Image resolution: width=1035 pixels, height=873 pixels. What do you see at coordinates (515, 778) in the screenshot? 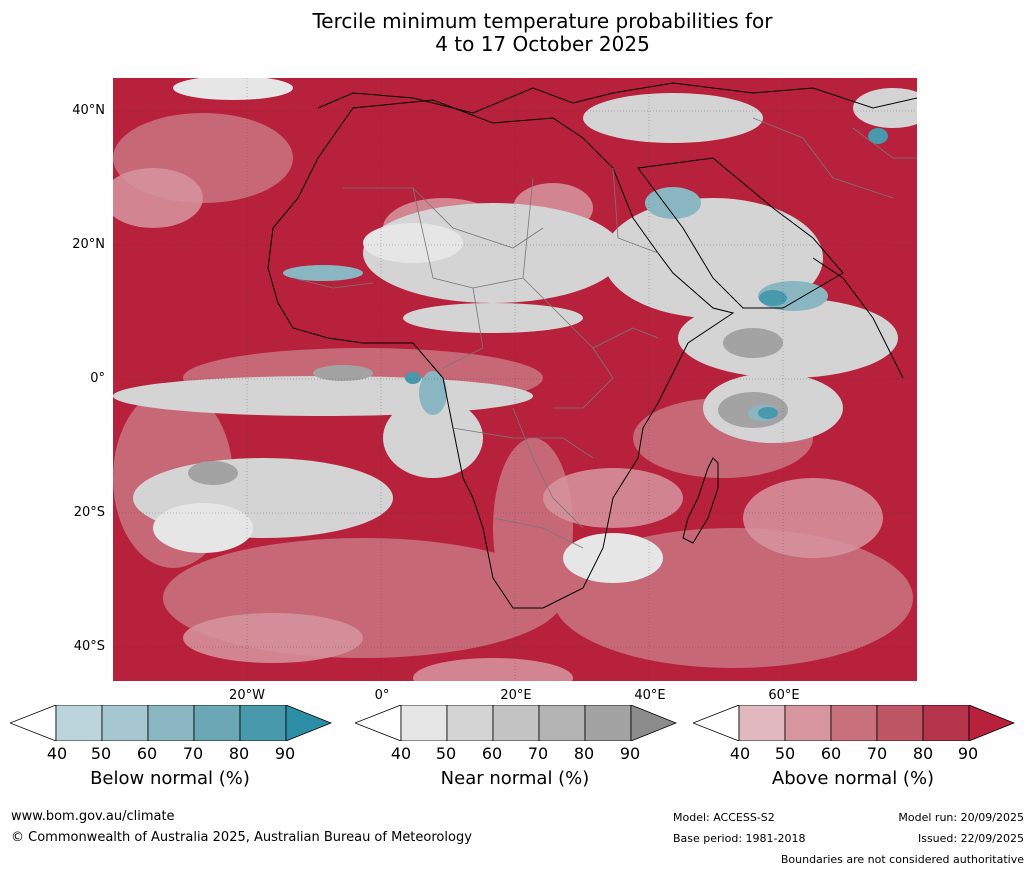
I see `near-normal-label: Near normal (%)` at bounding box center [515, 778].